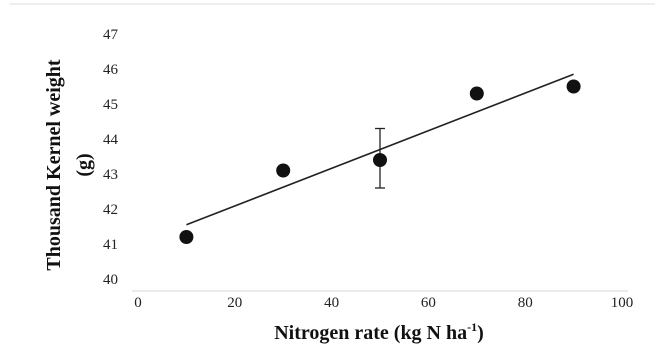  I want to click on x-axis-title-suffix: ), so click(480, 333).